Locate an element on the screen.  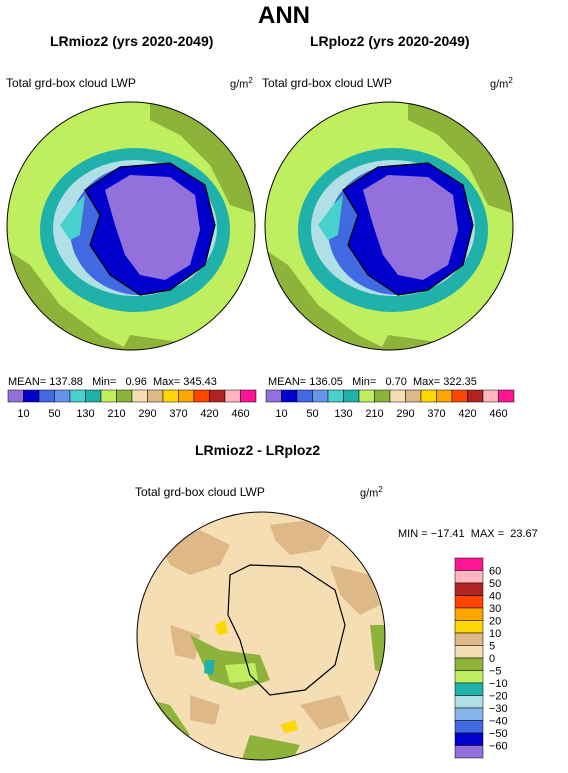
panel2-title: LRploz2 (yrs 2020-2049) is located at coordinates (390, 41).